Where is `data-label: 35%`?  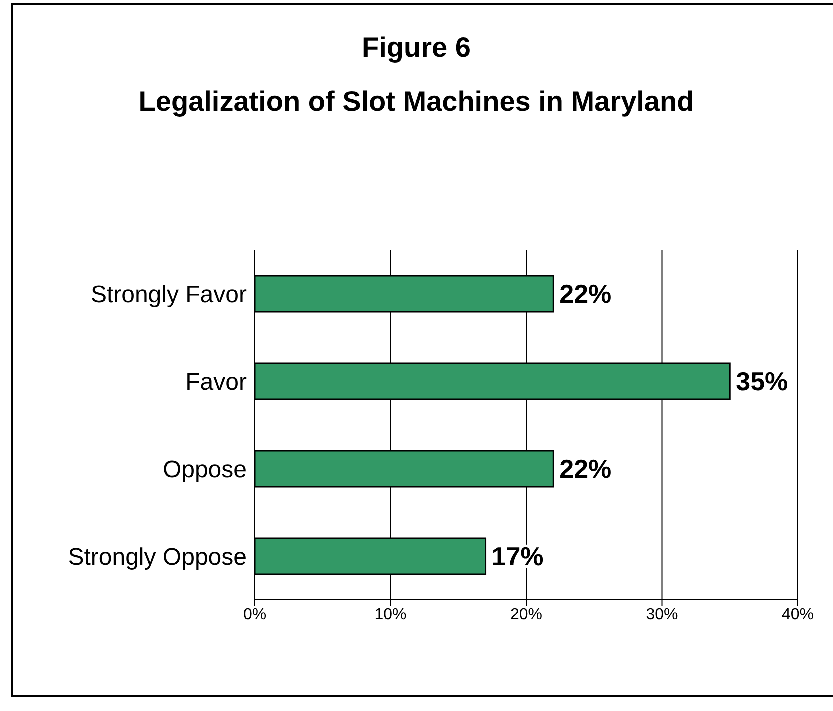 data-label: 35% is located at coordinates (762, 381).